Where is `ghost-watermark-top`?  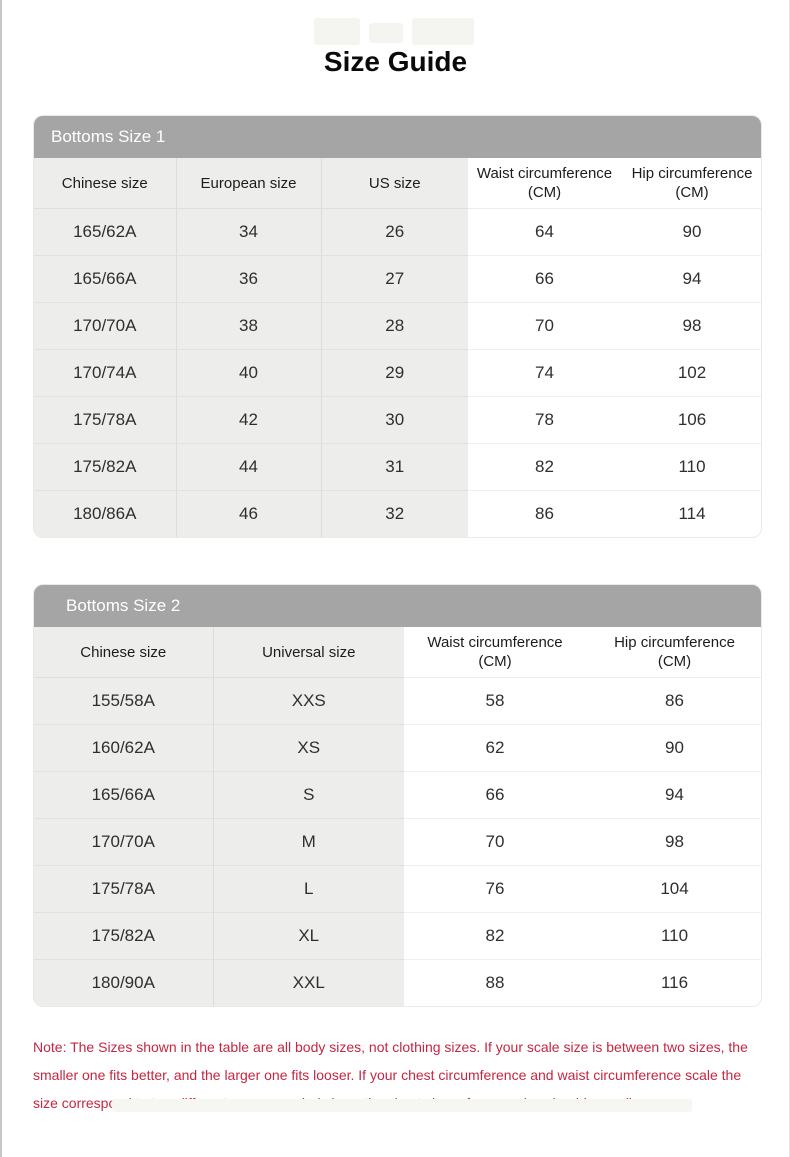 ghost-watermark-top is located at coordinates (399, 31).